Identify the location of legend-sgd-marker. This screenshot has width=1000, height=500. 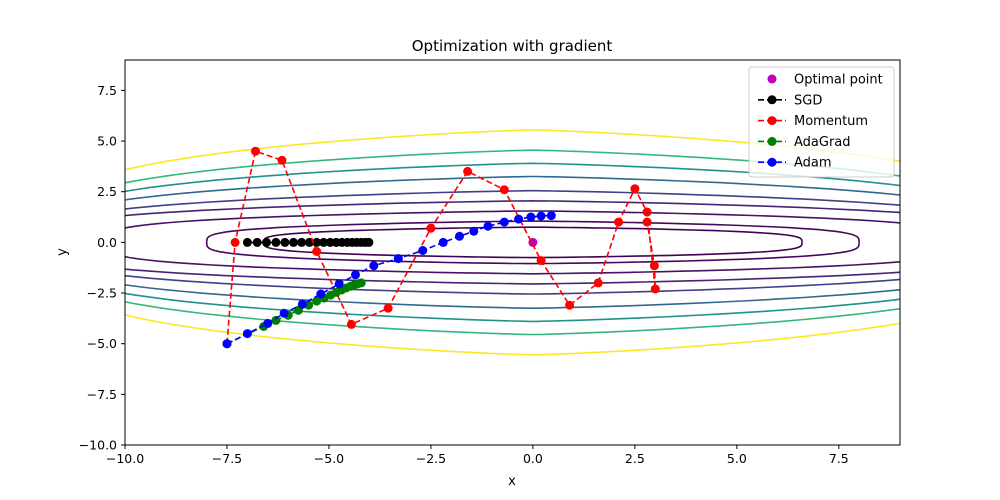
(772, 100).